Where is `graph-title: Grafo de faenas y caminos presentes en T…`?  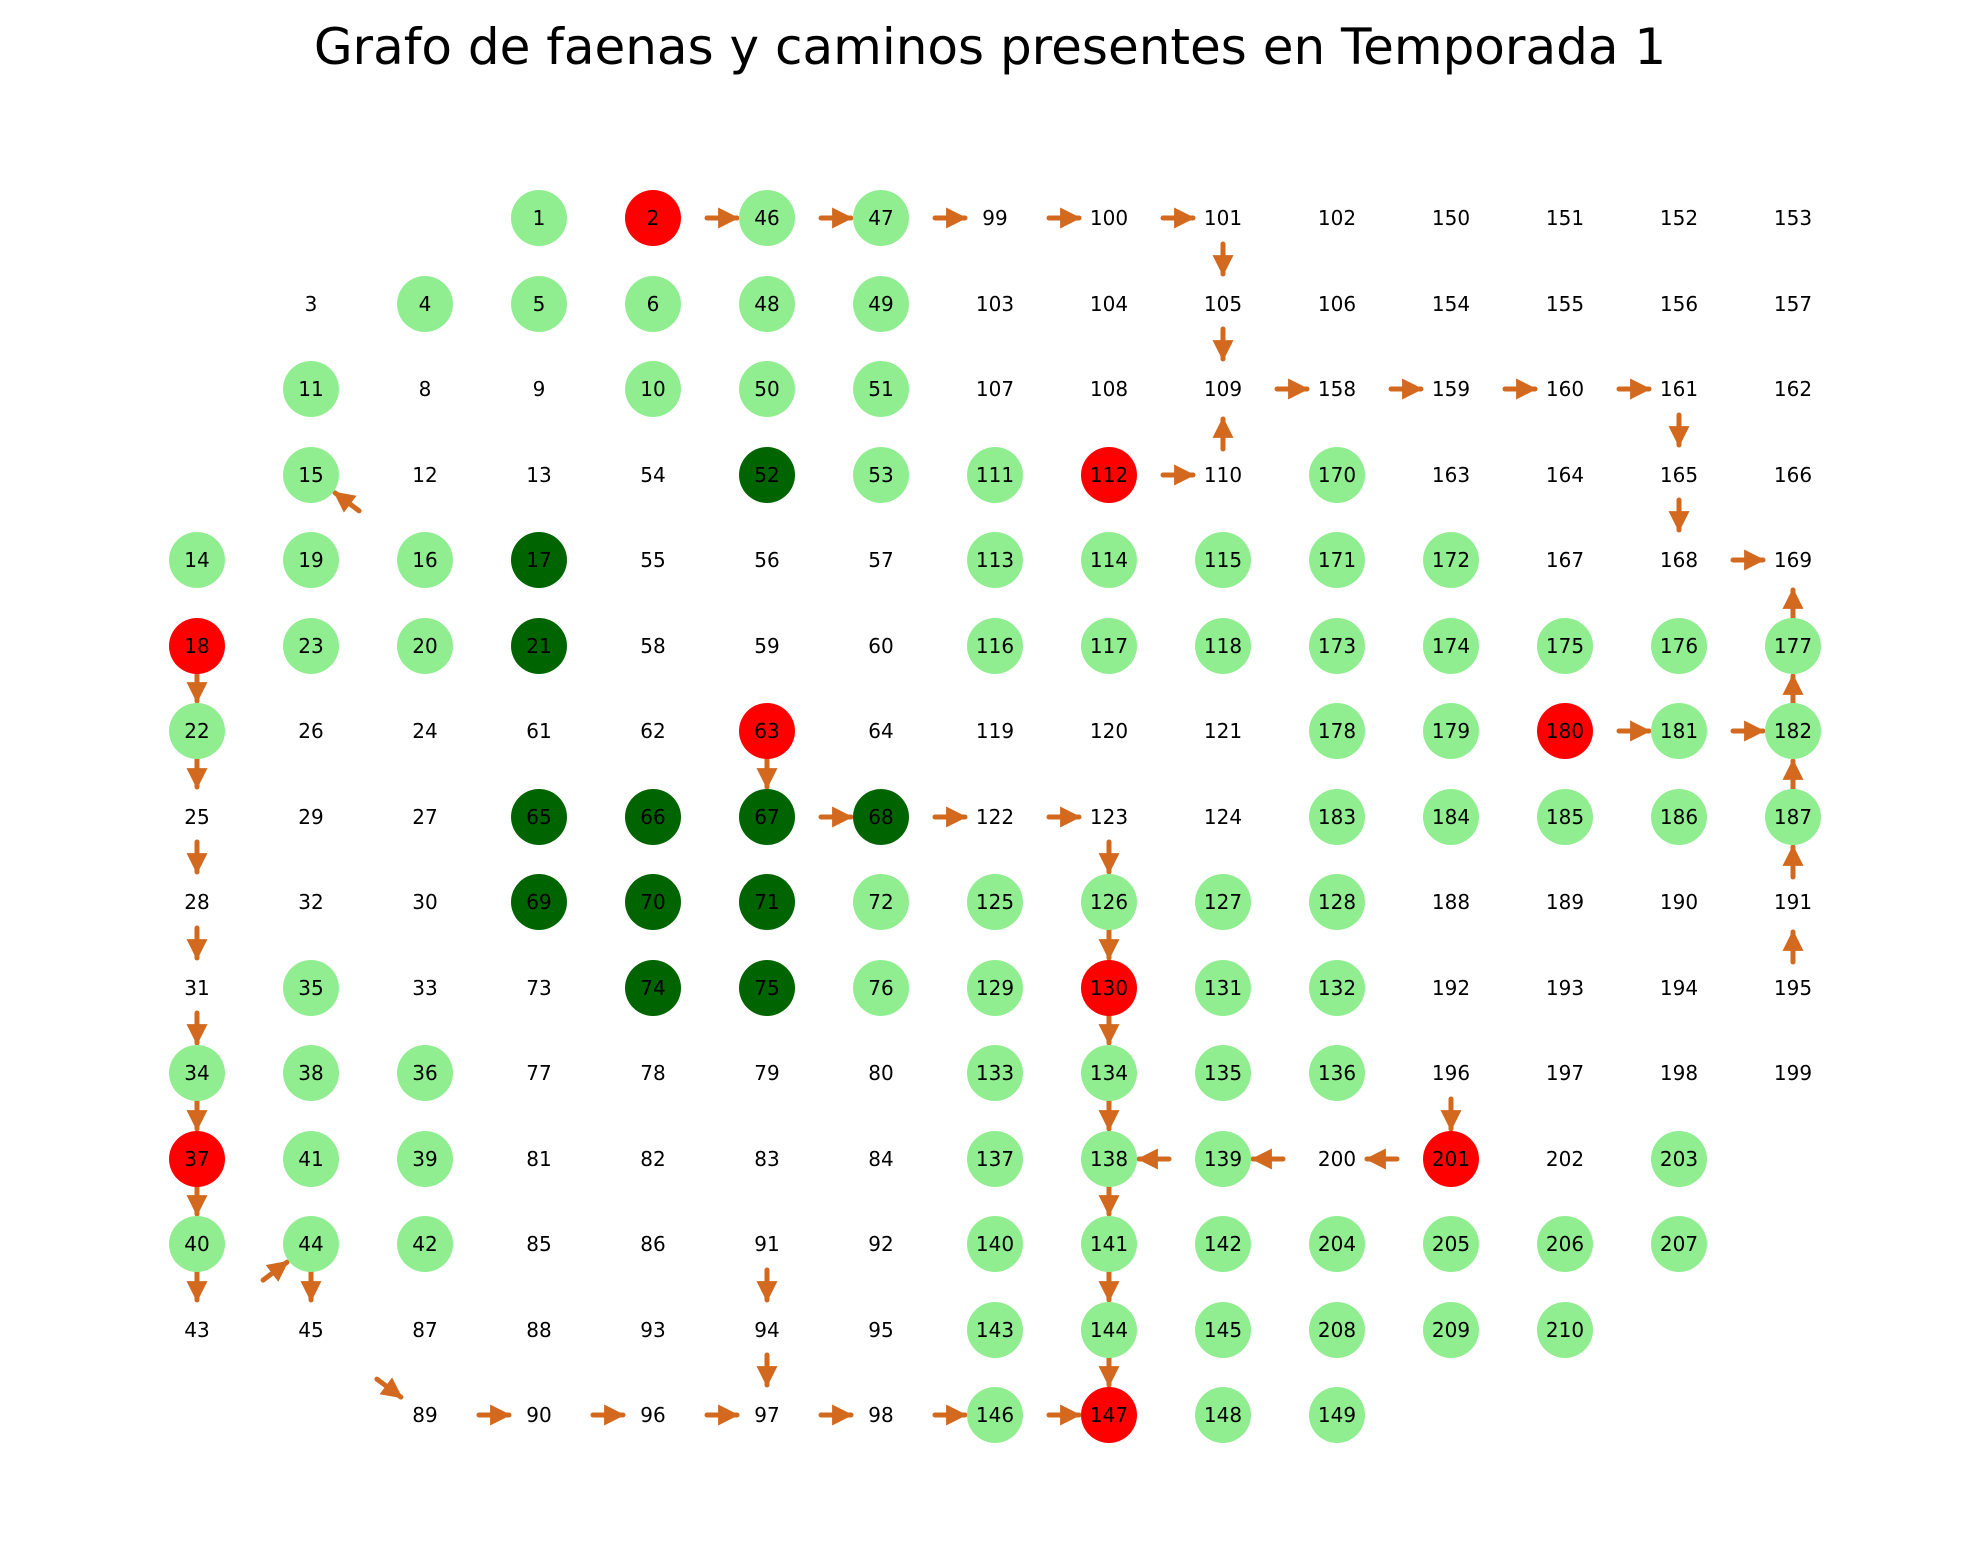
graph-title: Grafo de faenas y caminos presentes en T… is located at coordinates (990, 47).